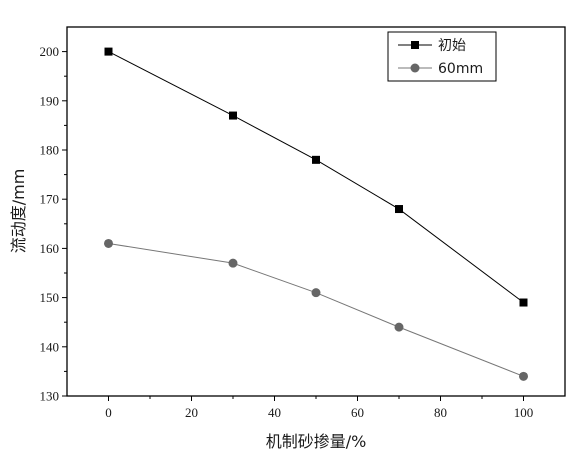 The height and width of the screenshot is (460, 581). What do you see at coordinates (357, 412) in the screenshot?
I see `x-tick-label-3: 60` at bounding box center [357, 412].